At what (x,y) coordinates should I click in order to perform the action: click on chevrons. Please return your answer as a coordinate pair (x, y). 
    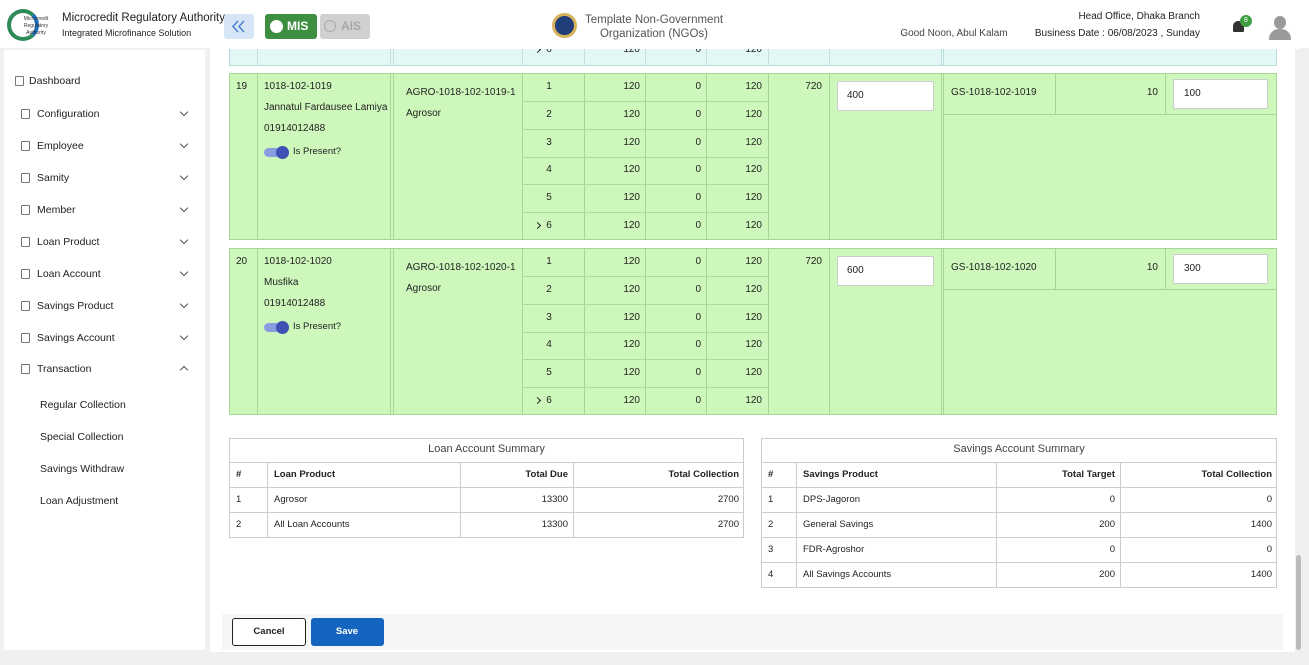
    Looking at the image, I should click on (238, 26).